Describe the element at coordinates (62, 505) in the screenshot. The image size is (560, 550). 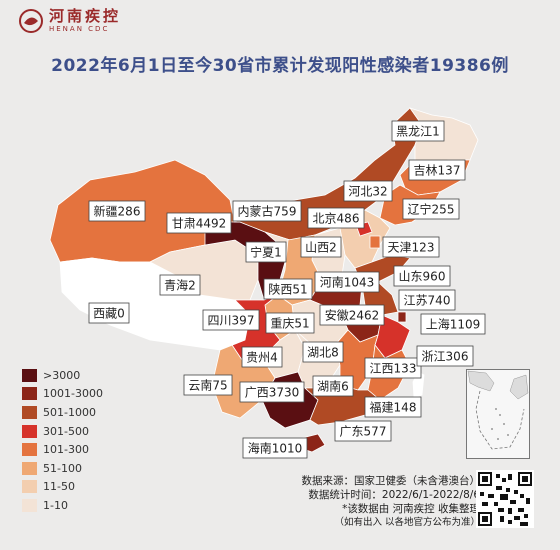
I see `legend-row: 1-10` at that location.